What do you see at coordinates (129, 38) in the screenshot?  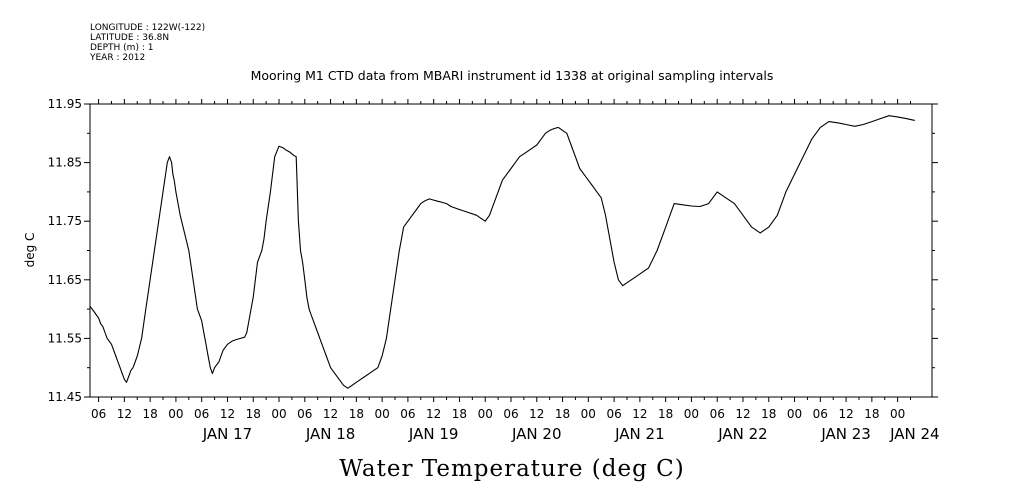 I see `latitude-label: LATITUDE : 36.8N` at bounding box center [129, 38].